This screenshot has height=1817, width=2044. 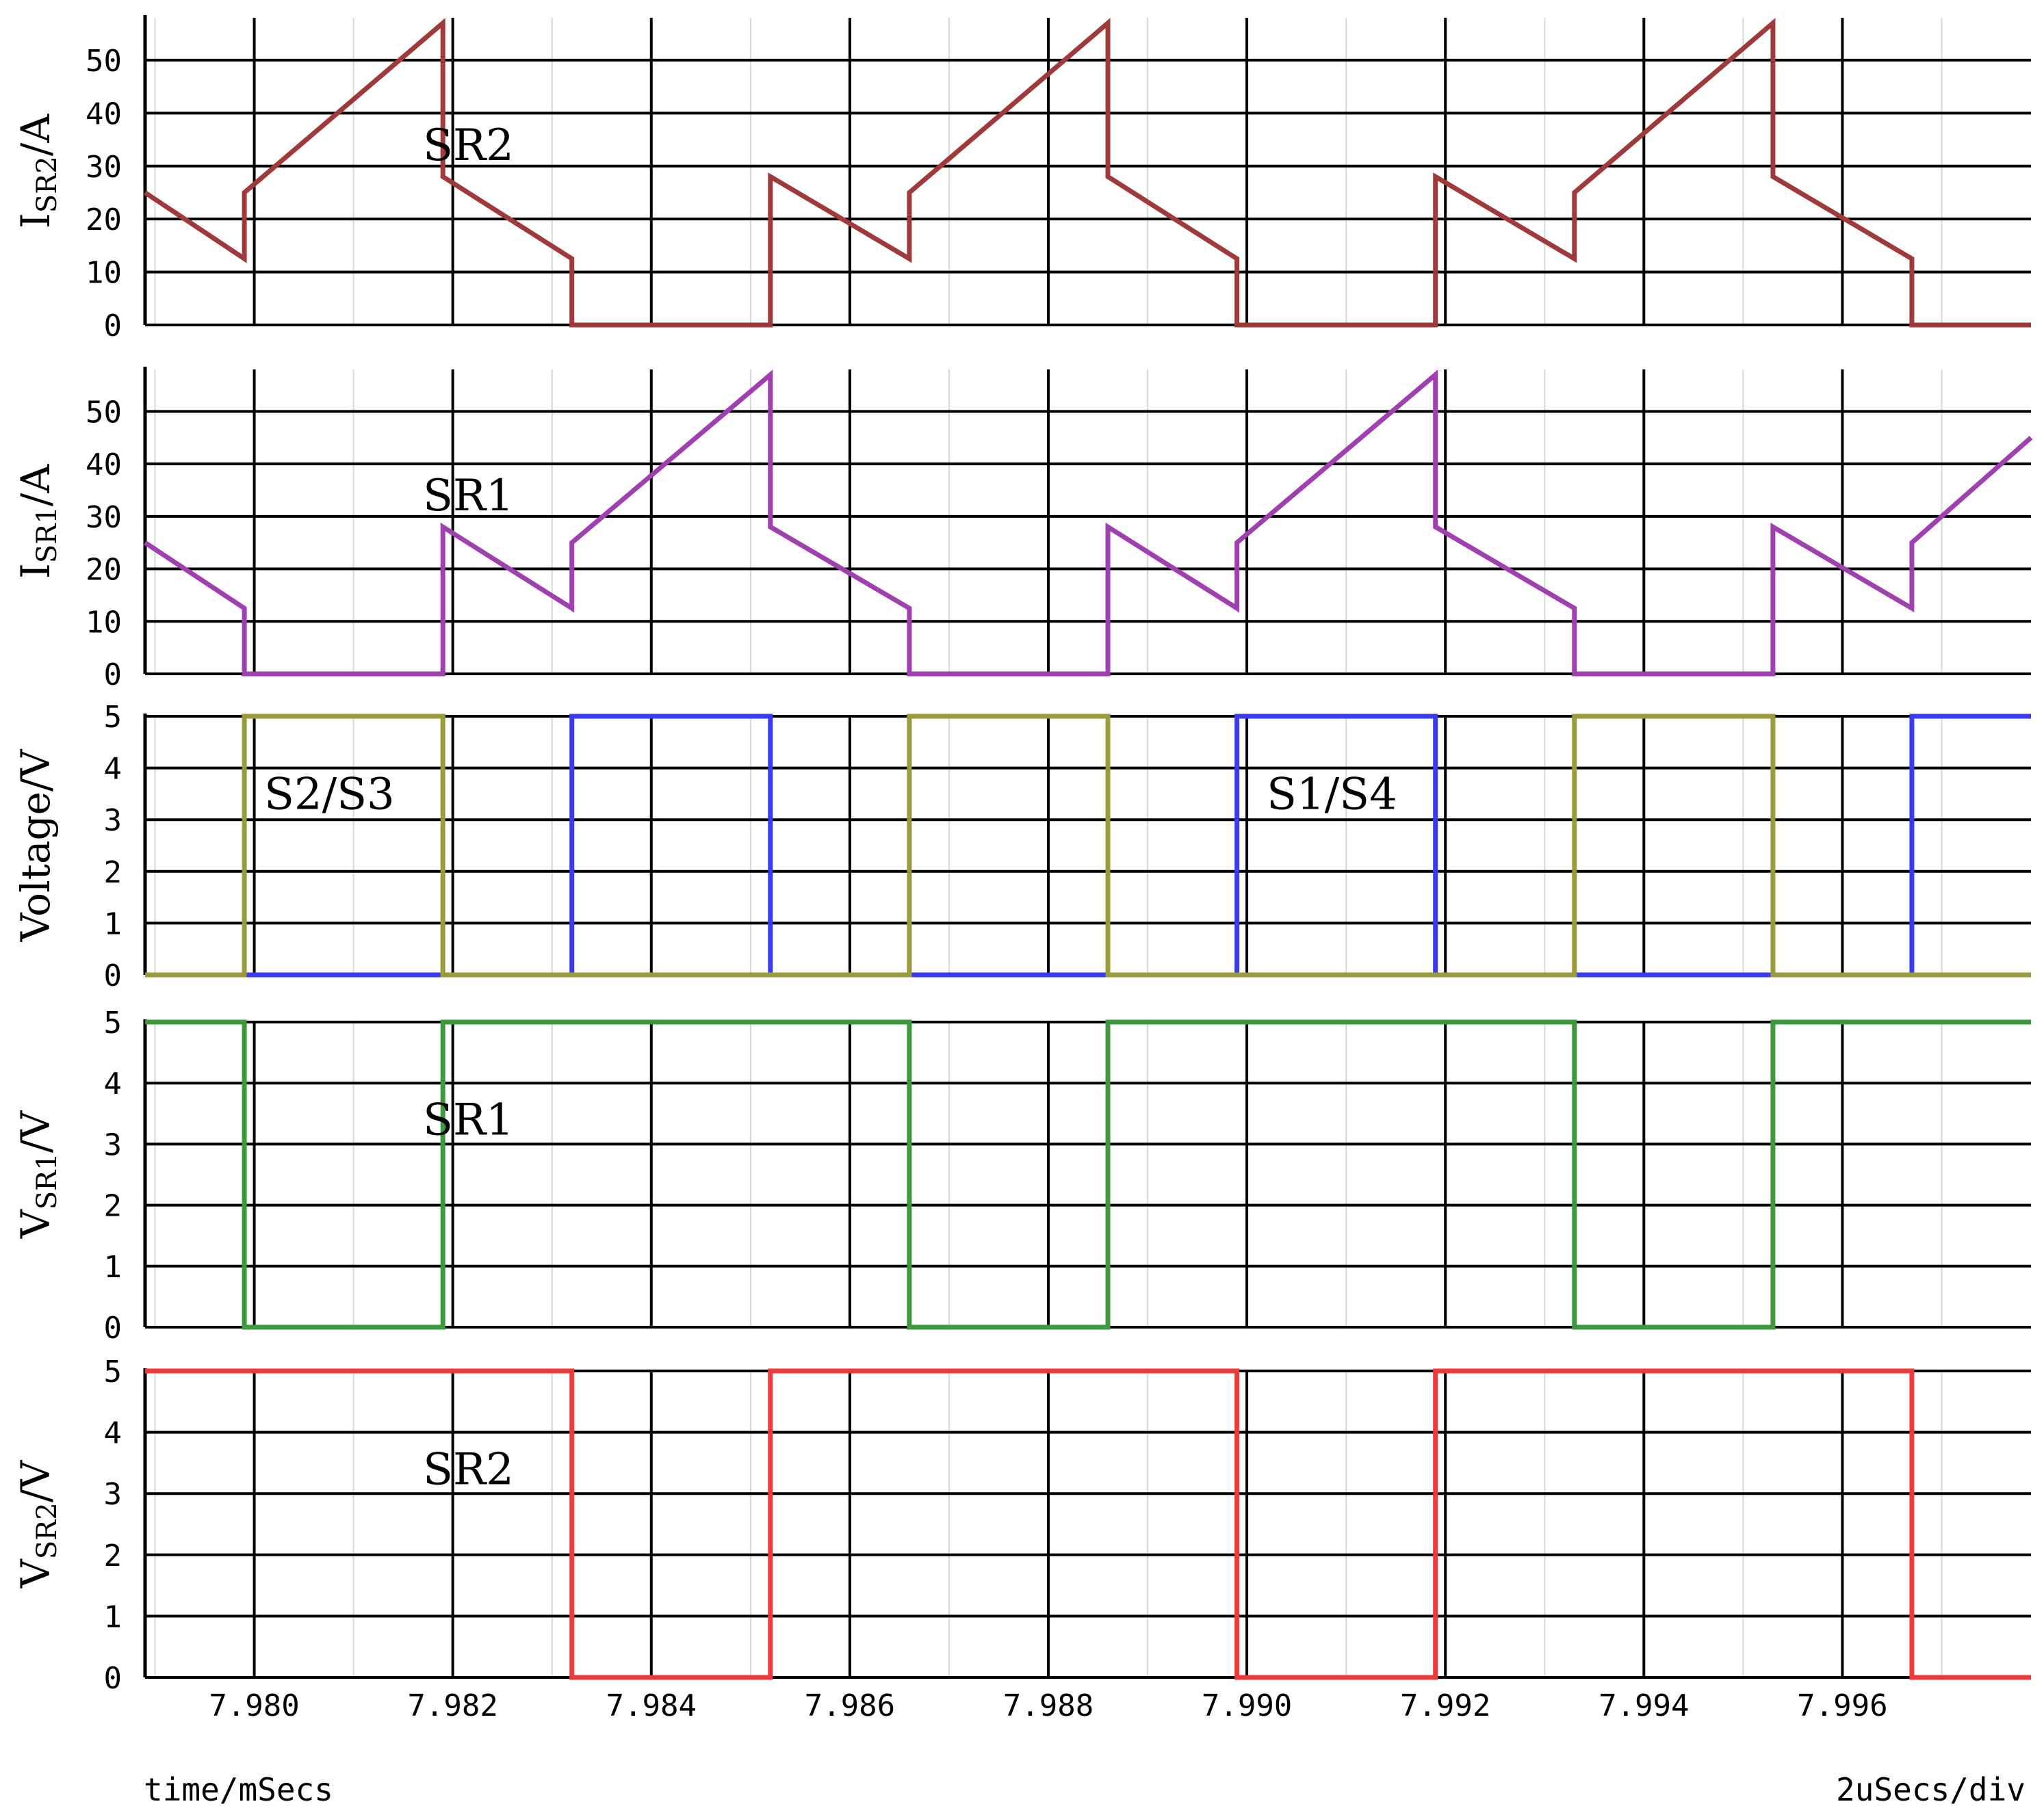 I want to click on x-tick-label: 7.992, so click(x=1445, y=1705).